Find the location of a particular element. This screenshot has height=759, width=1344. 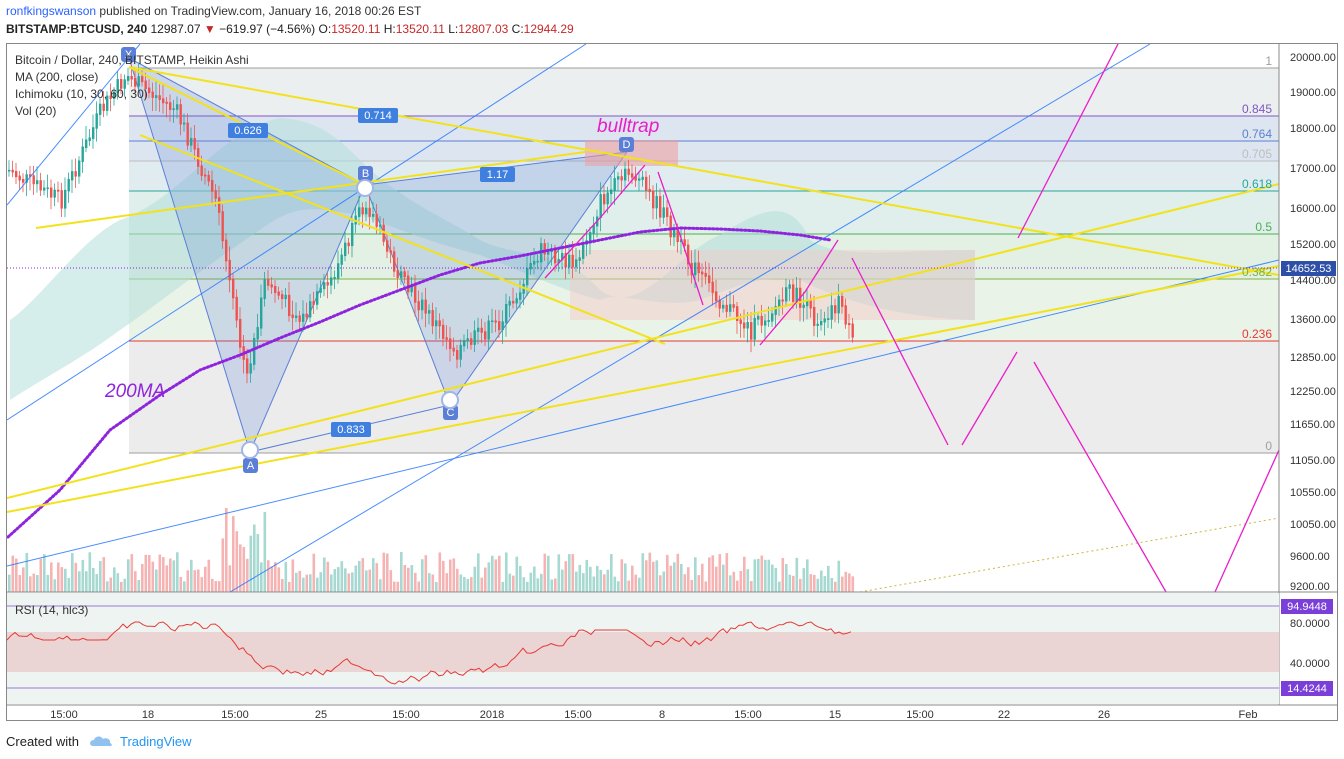

rsi-line is located at coordinates (429, 653).